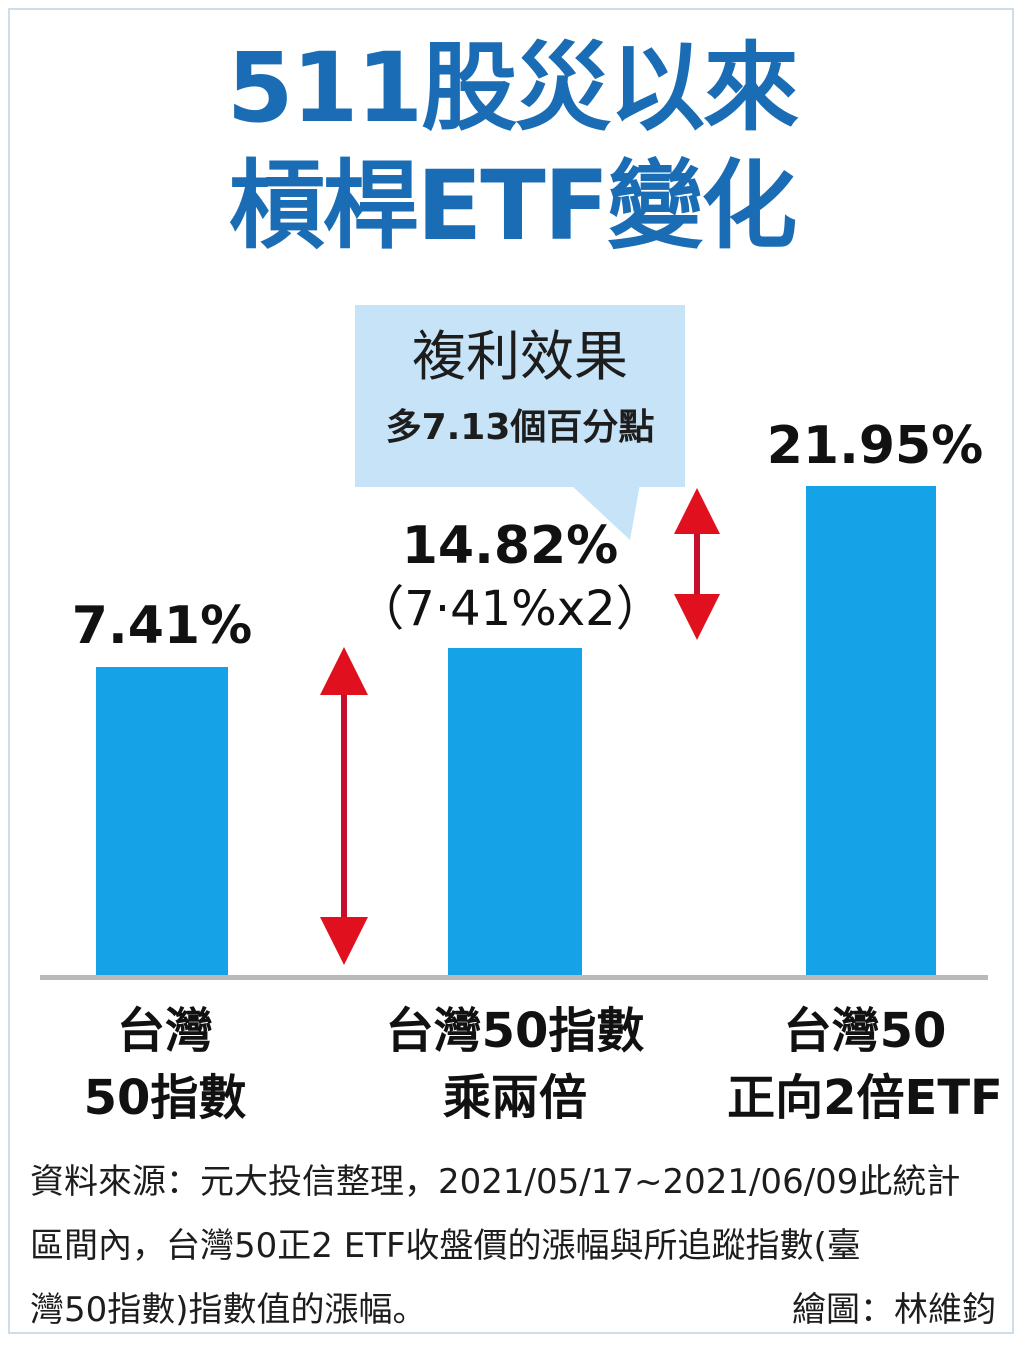  What do you see at coordinates (515, 1065) in the screenshot?
I see `category-2: 台灣50指數 乘兩倍` at bounding box center [515, 1065].